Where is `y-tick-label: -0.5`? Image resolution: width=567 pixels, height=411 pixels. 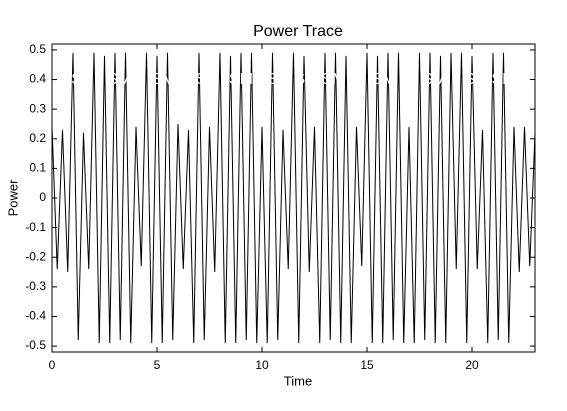 y-tick-label: -0.5 is located at coordinates (35, 345).